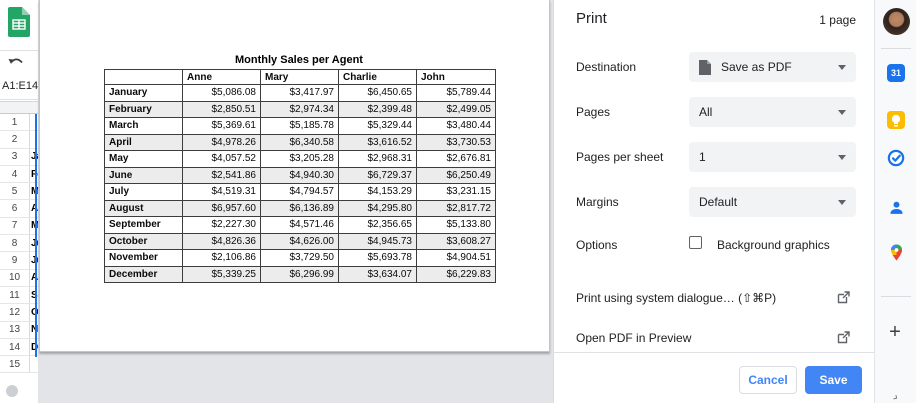 This screenshot has width=916, height=403. I want to click on sheet-row: 3 January, so click(19, 157).